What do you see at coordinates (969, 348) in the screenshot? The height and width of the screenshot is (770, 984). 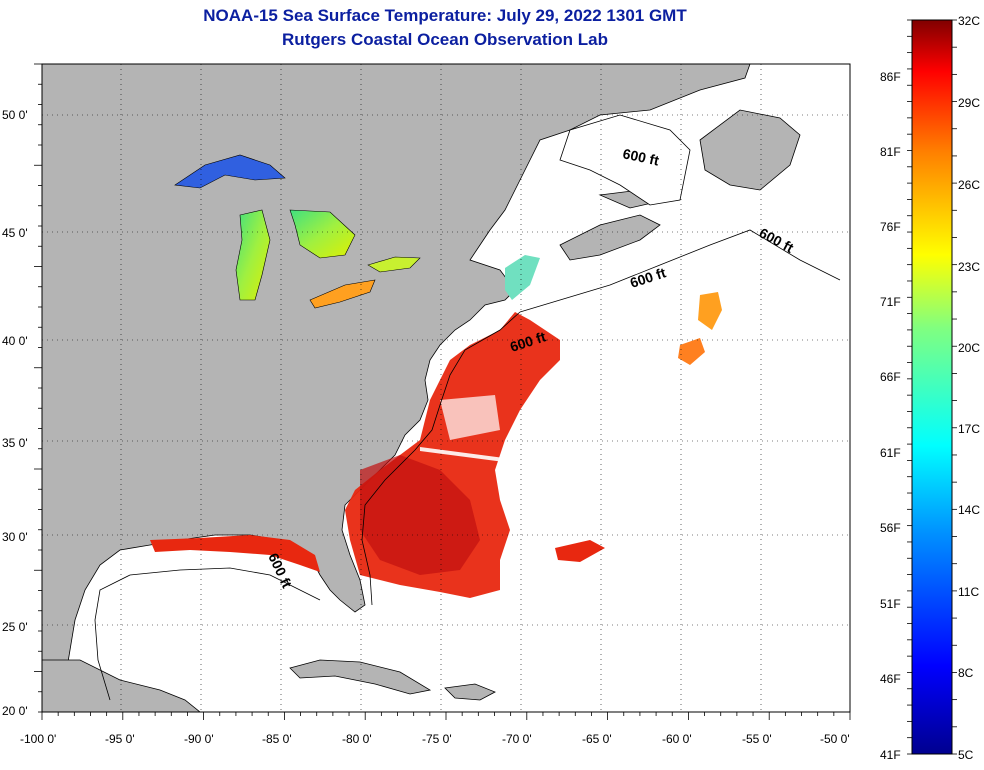 I see `colorbar-label-celsius: 20C` at bounding box center [969, 348].